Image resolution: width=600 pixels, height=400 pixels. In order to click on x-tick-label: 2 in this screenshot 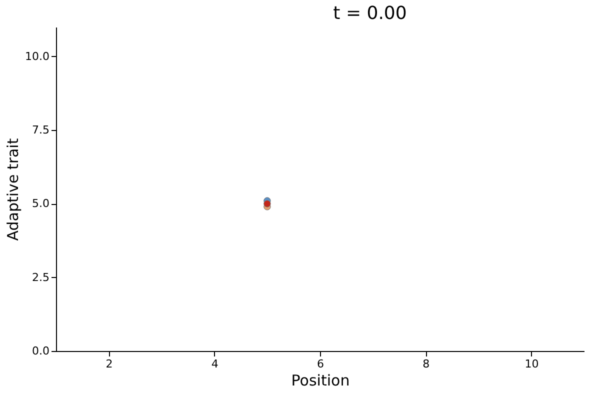, I will do `click(109, 364)`.